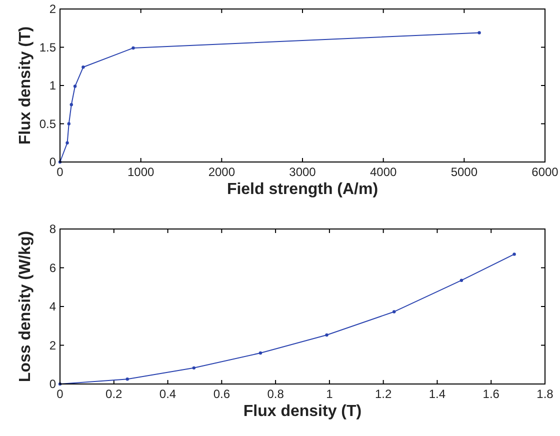  I want to click on x-tick-label: 0.4, so click(167, 394).